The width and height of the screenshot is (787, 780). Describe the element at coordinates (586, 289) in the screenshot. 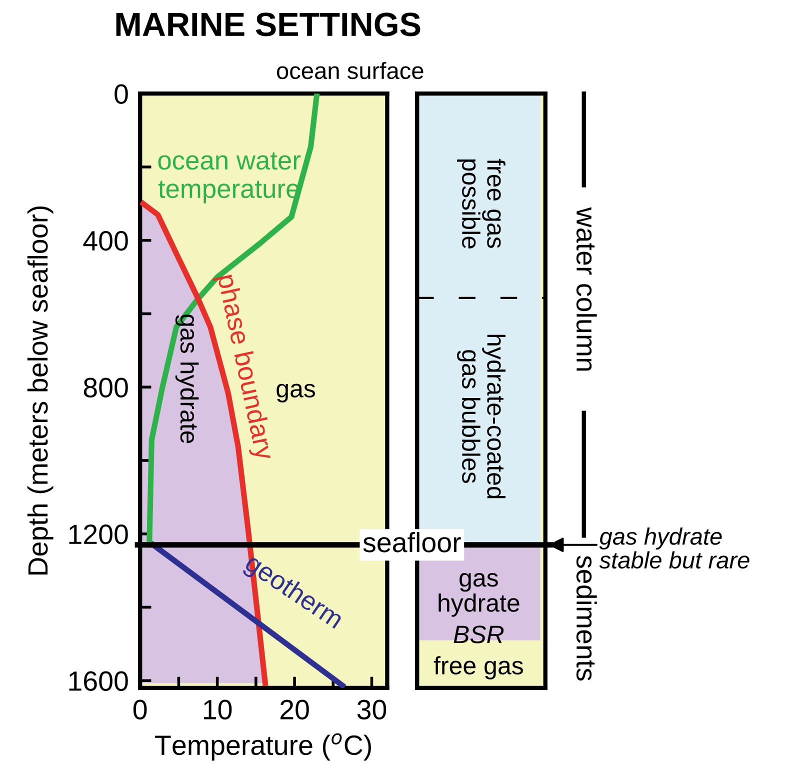

I see `text: water column` at that location.